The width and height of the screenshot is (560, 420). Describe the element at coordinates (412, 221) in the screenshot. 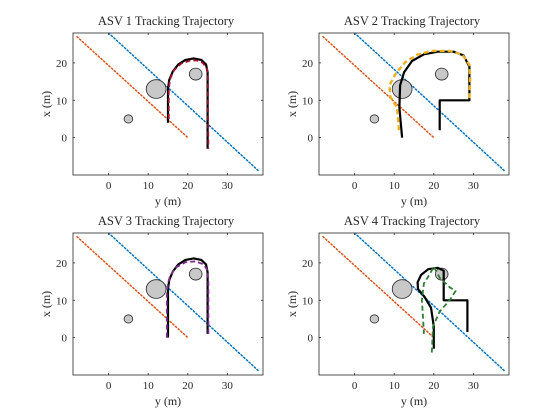

I see `subplot-title: ASV 4 Tracking Trajectory` at that location.